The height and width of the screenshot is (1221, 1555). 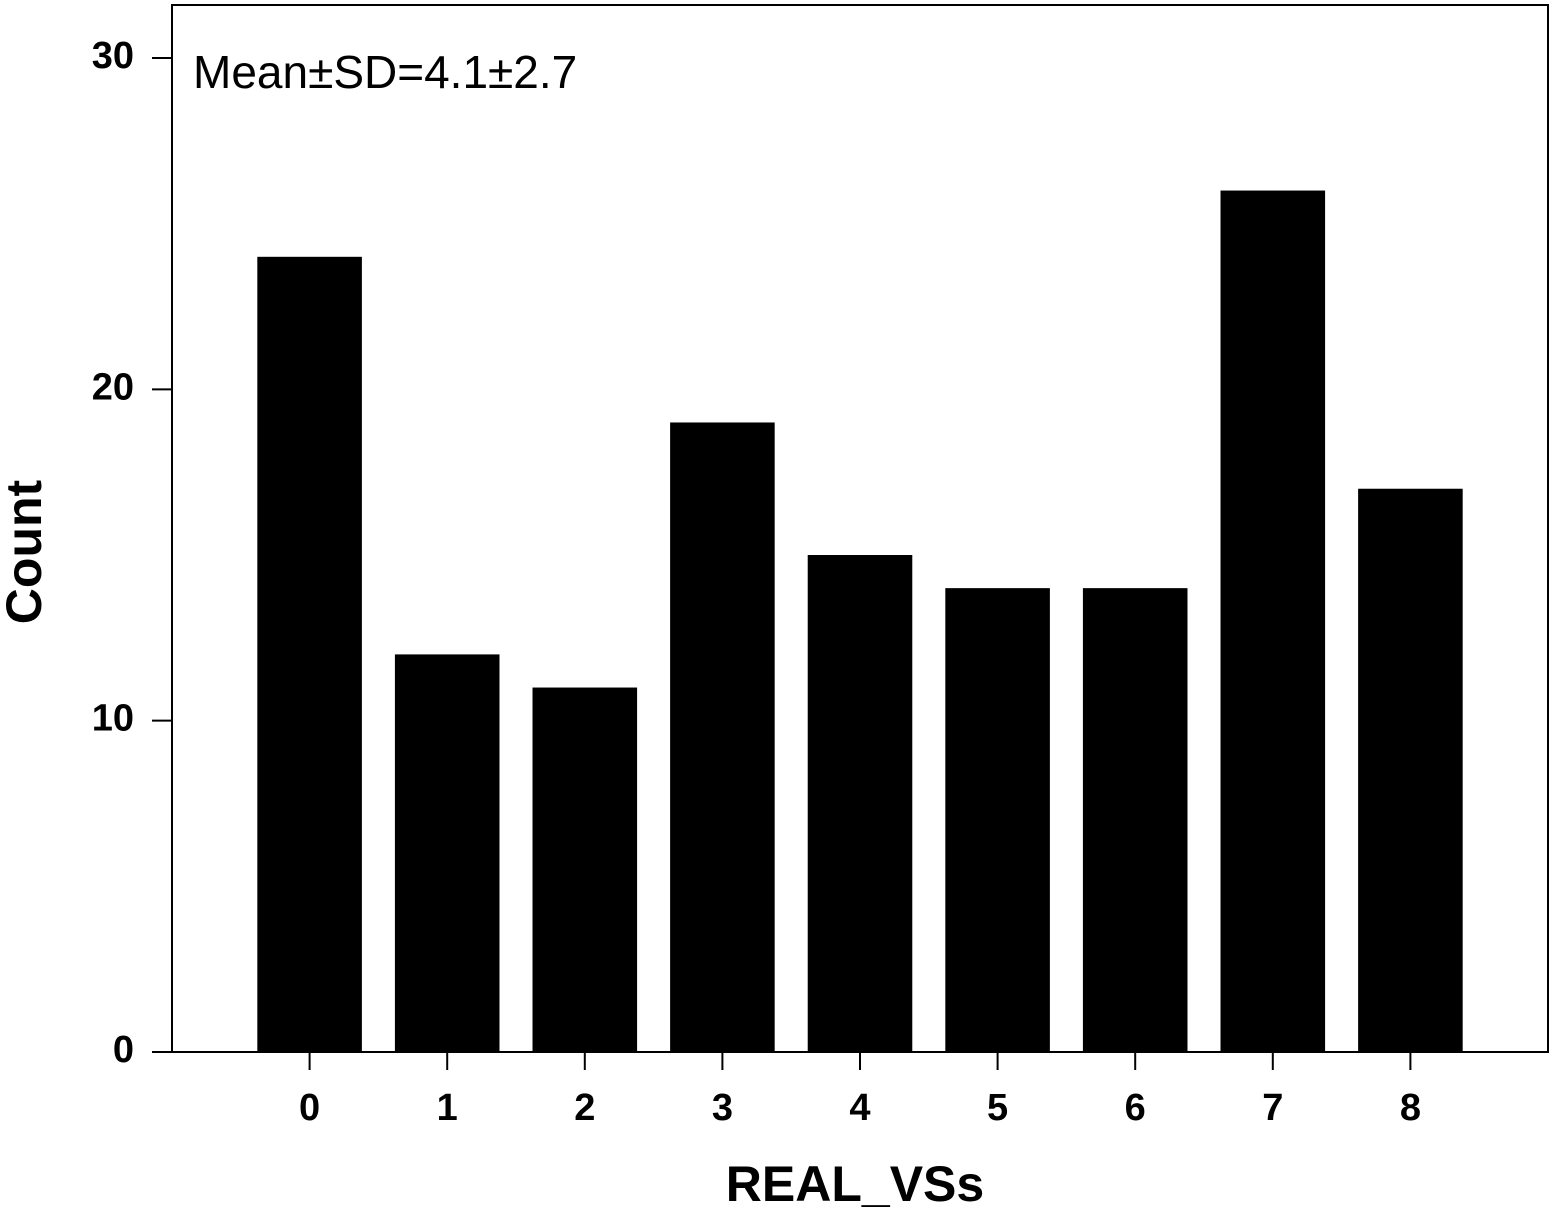 I want to click on x-tick-label: 1, so click(x=447, y=1108).